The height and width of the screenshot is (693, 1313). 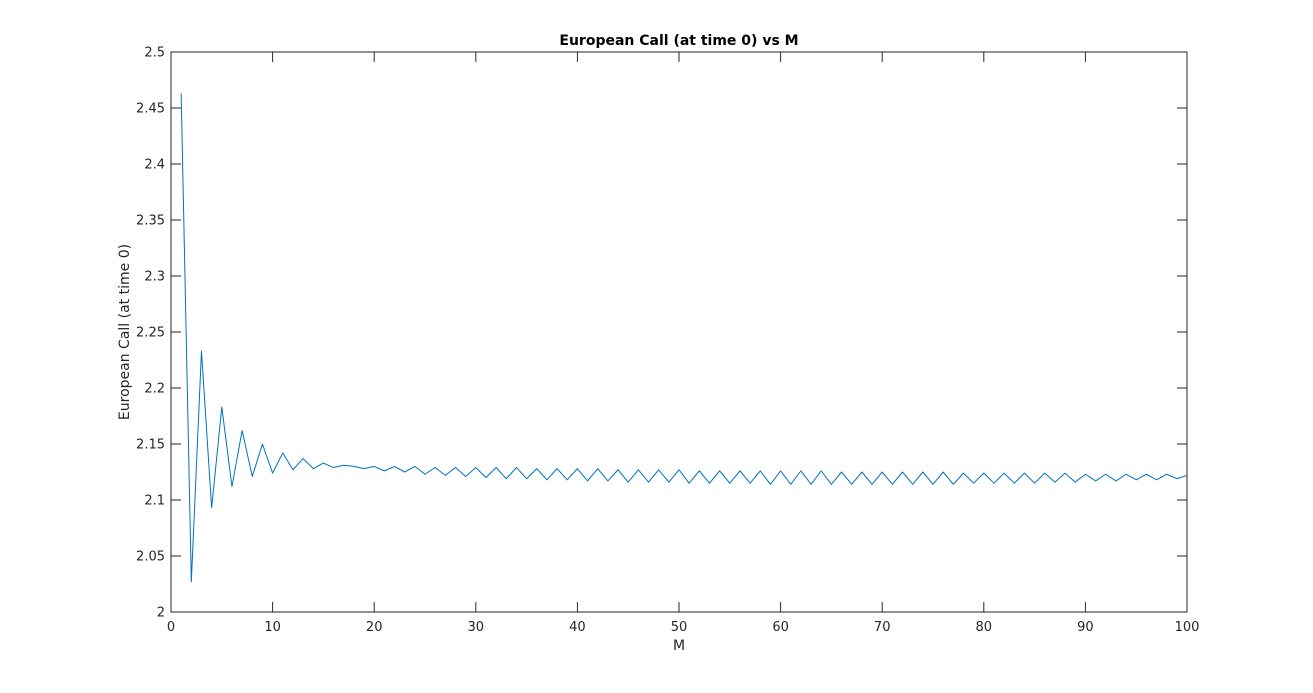 What do you see at coordinates (476, 627) in the screenshot?
I see `x-tick-label: 30` at bounding box center [476, 627].